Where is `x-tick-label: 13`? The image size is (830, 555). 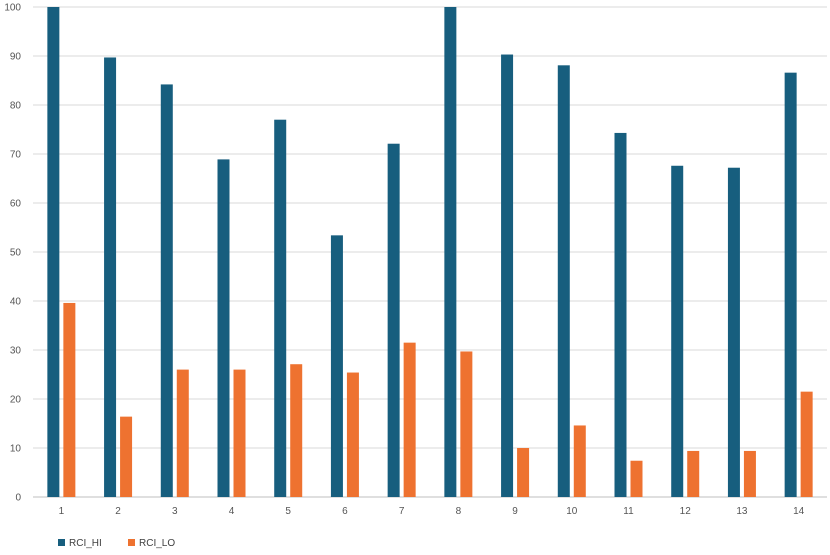
x-tick-label: 13 is located at coordinates (742, 511).